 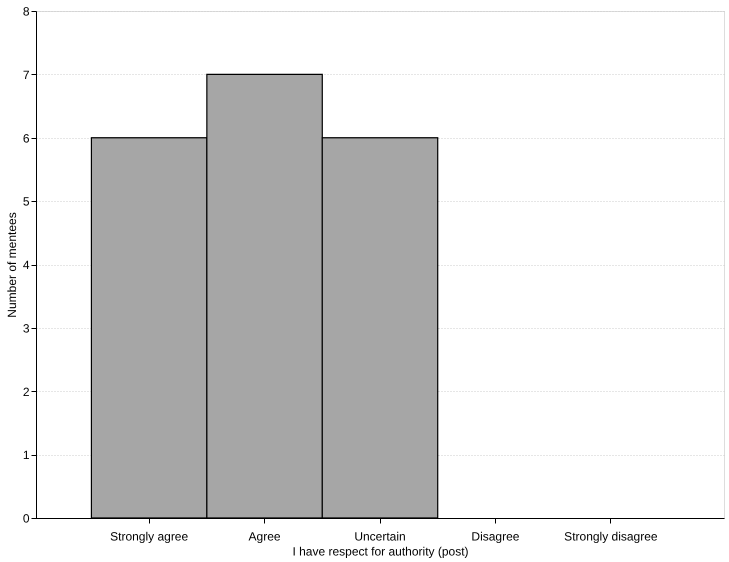 I want to click on x-tick-label: Strongly disagree, so click(x=611, y=537).